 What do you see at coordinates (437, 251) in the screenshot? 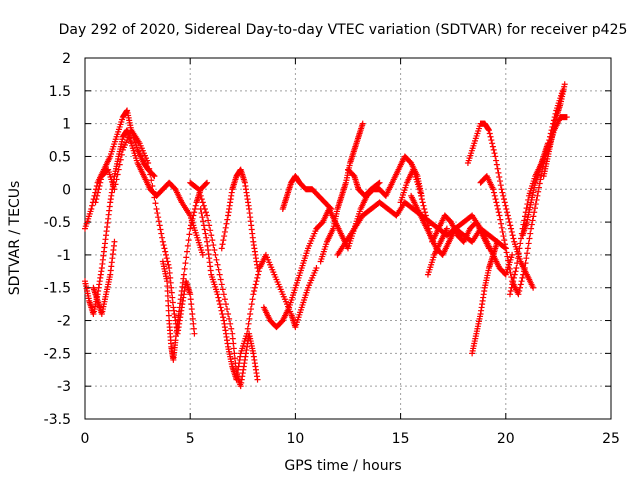
I see `series-sat-q` at bounding box center [437, 251].